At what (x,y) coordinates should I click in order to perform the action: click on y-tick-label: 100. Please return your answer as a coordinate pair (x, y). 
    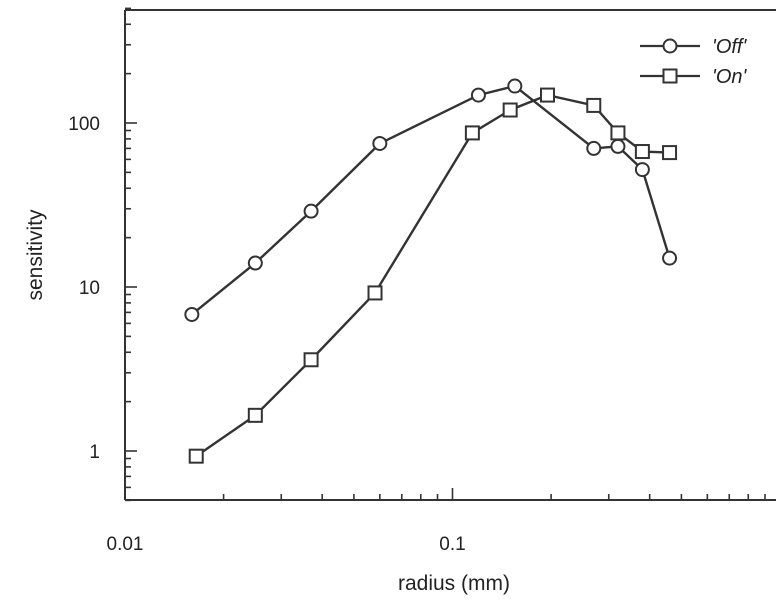
    Looking at the image, I should click on (84, 124).